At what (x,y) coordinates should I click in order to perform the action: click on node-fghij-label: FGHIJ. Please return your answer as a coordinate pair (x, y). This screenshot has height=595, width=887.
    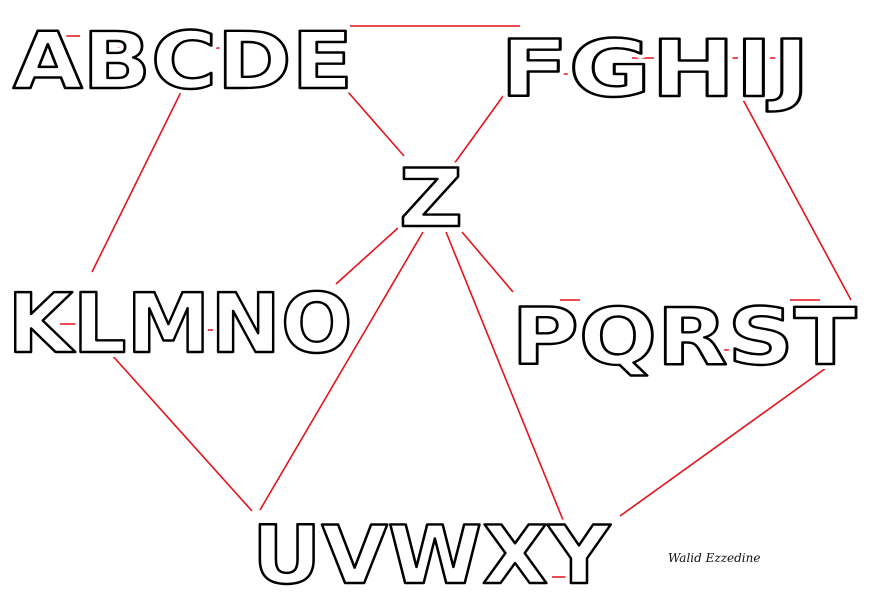
    Looking at the image, I should click on (655, 70).